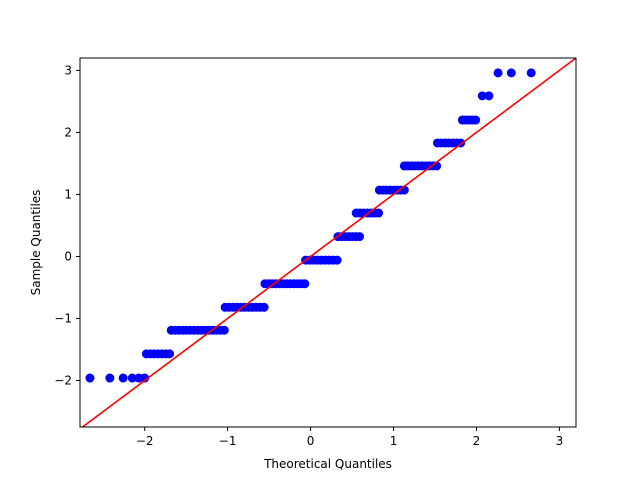 This screenshot has width=640, height=480. Describe the element at coordinates (327, 464) in the screenshot. I see `x-axis-label: Theoretical Quantiles` at that location.